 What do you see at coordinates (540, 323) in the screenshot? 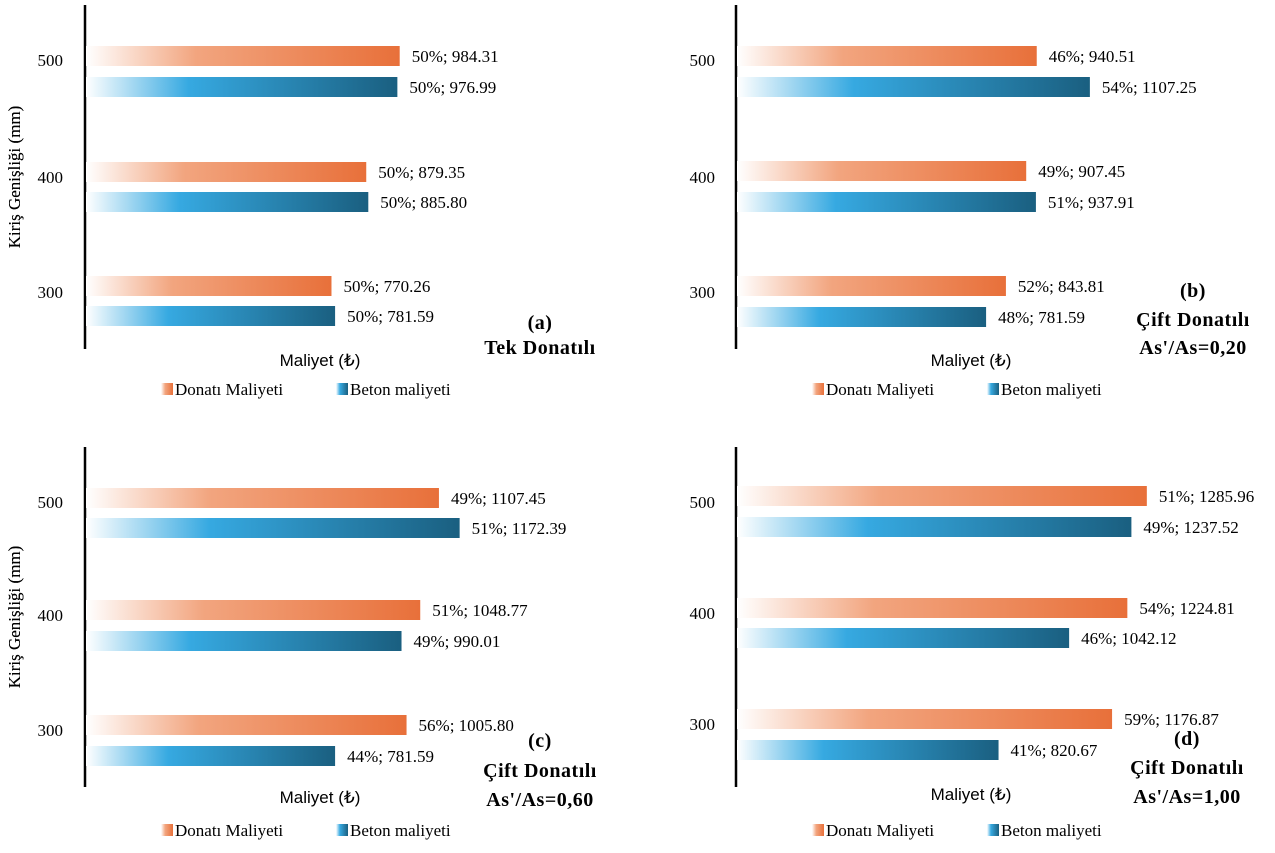
I see `panel-label: (a)` at bounding box center [540, 323].